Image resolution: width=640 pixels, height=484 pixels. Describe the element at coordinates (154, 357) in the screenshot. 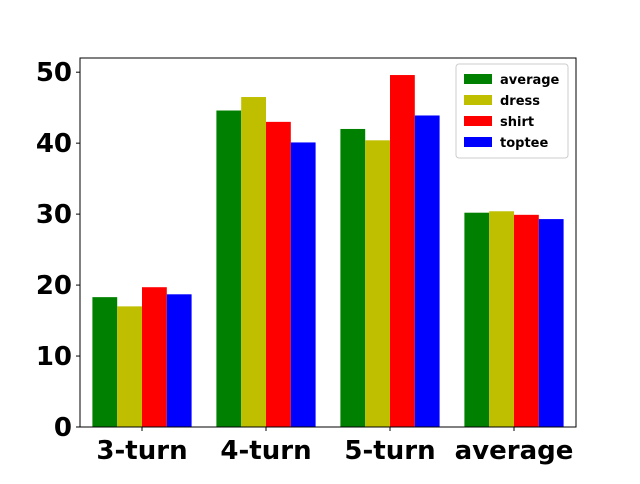

I see `bar-shirt-3-turn` at that location.